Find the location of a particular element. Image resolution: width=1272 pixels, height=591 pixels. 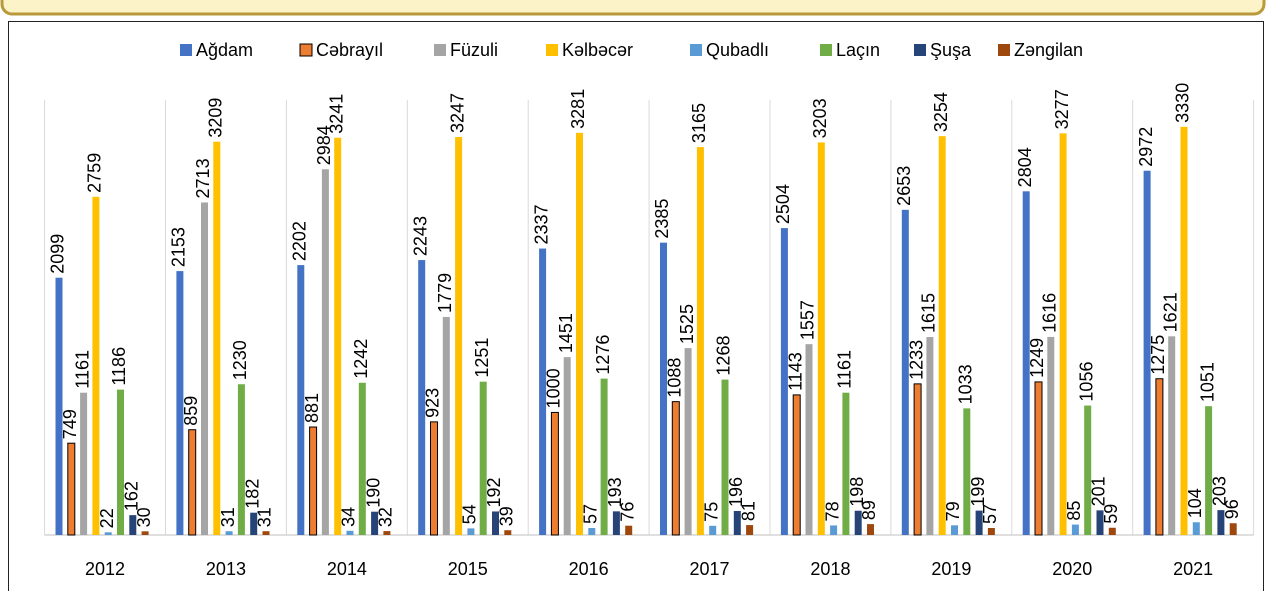

data-label: 76 is located at coordinates (627, 512).